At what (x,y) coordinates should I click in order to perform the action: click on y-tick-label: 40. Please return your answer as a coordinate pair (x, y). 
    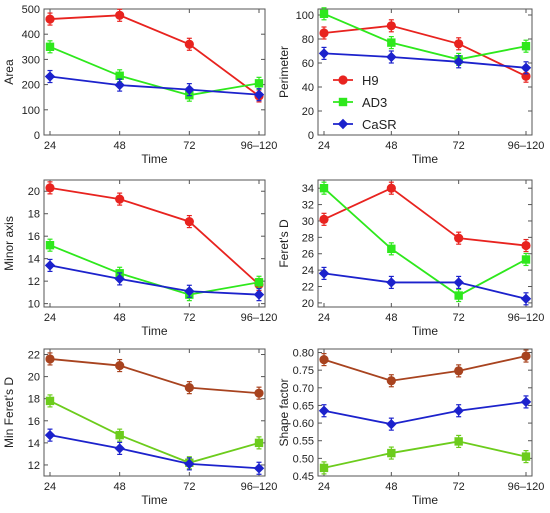
    Looking at the image, I should click on (308, 88).